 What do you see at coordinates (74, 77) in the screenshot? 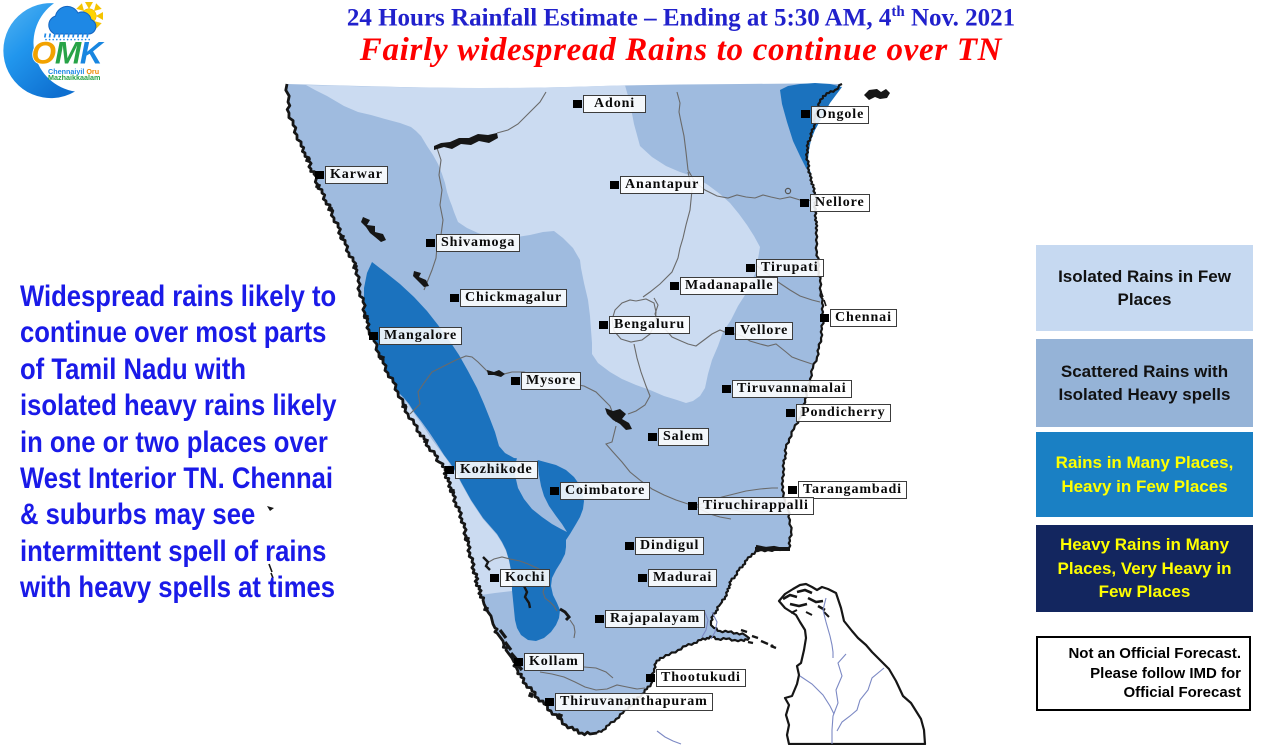
I see `svg-text: Mazhaikkaalam` at bounding box center [74, 77].